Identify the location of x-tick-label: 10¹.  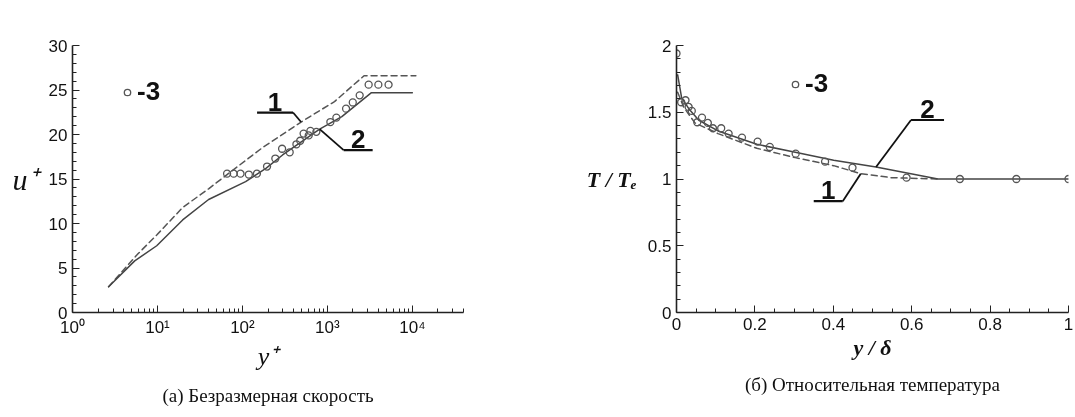
(158, 327).